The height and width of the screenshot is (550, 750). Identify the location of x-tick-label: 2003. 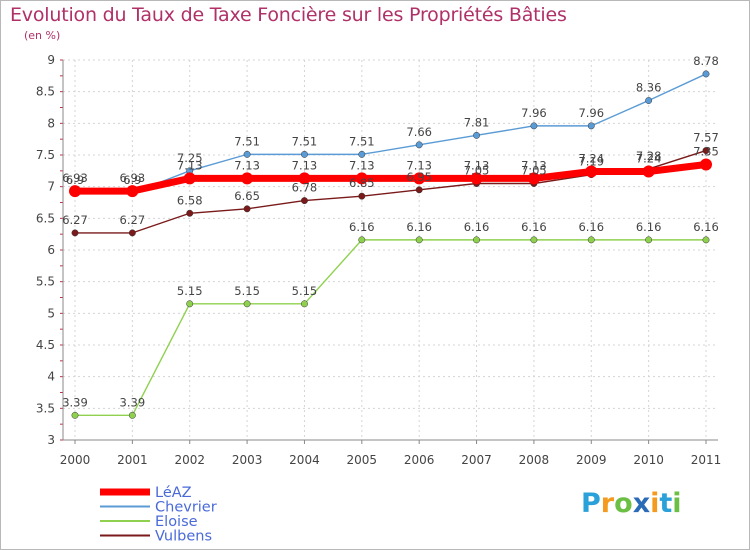
(247, 460).